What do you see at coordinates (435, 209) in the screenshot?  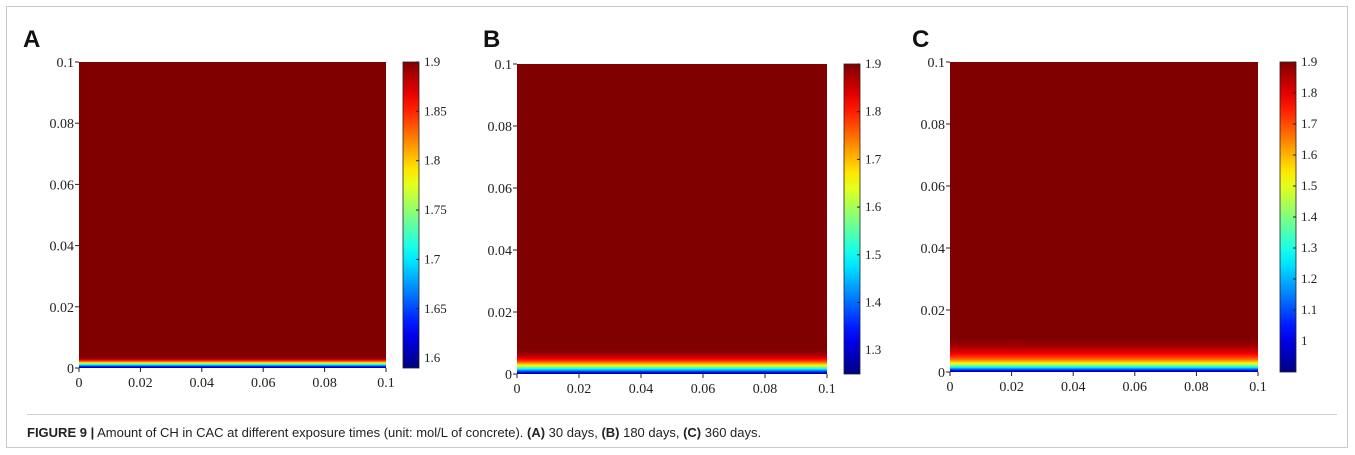 I see `colorbar-tick-label: 1.75` at bounding box center [435, 209].